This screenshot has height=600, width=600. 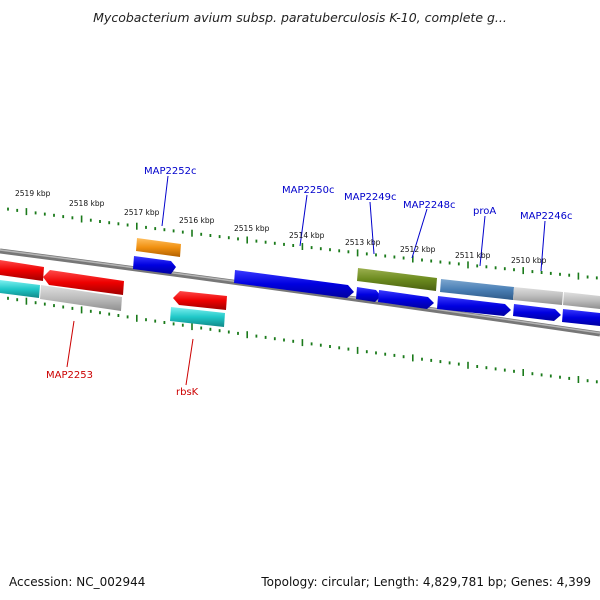 I want to click on accession-text: Accession: NC_002944, so click(x=77, y=582).